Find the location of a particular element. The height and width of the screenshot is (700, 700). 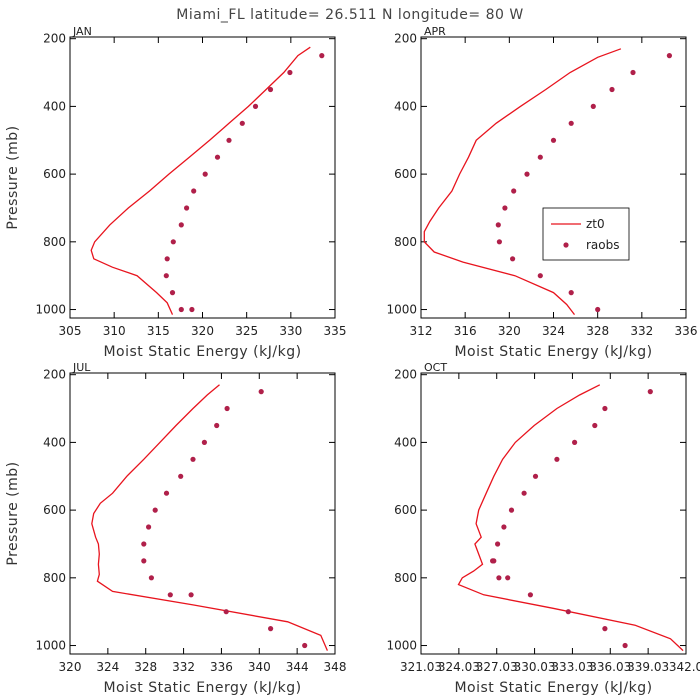

x-tick-label: 327.03 is located at coordinates (497, 667).